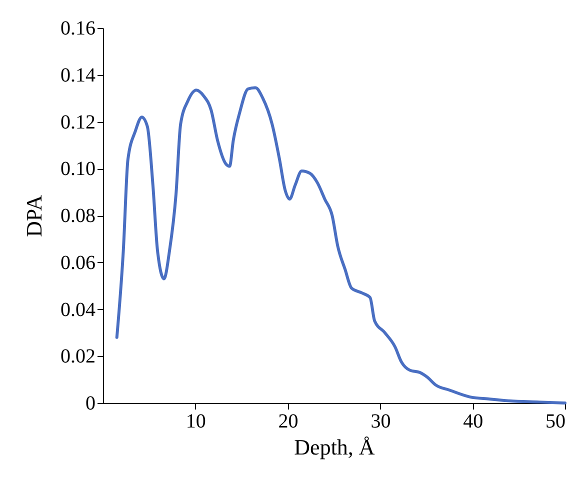  What do you see at coordinates (78, 169) in the screenshot?
I see `y-tick-label: 0.10` at bounding box center [78, 169].